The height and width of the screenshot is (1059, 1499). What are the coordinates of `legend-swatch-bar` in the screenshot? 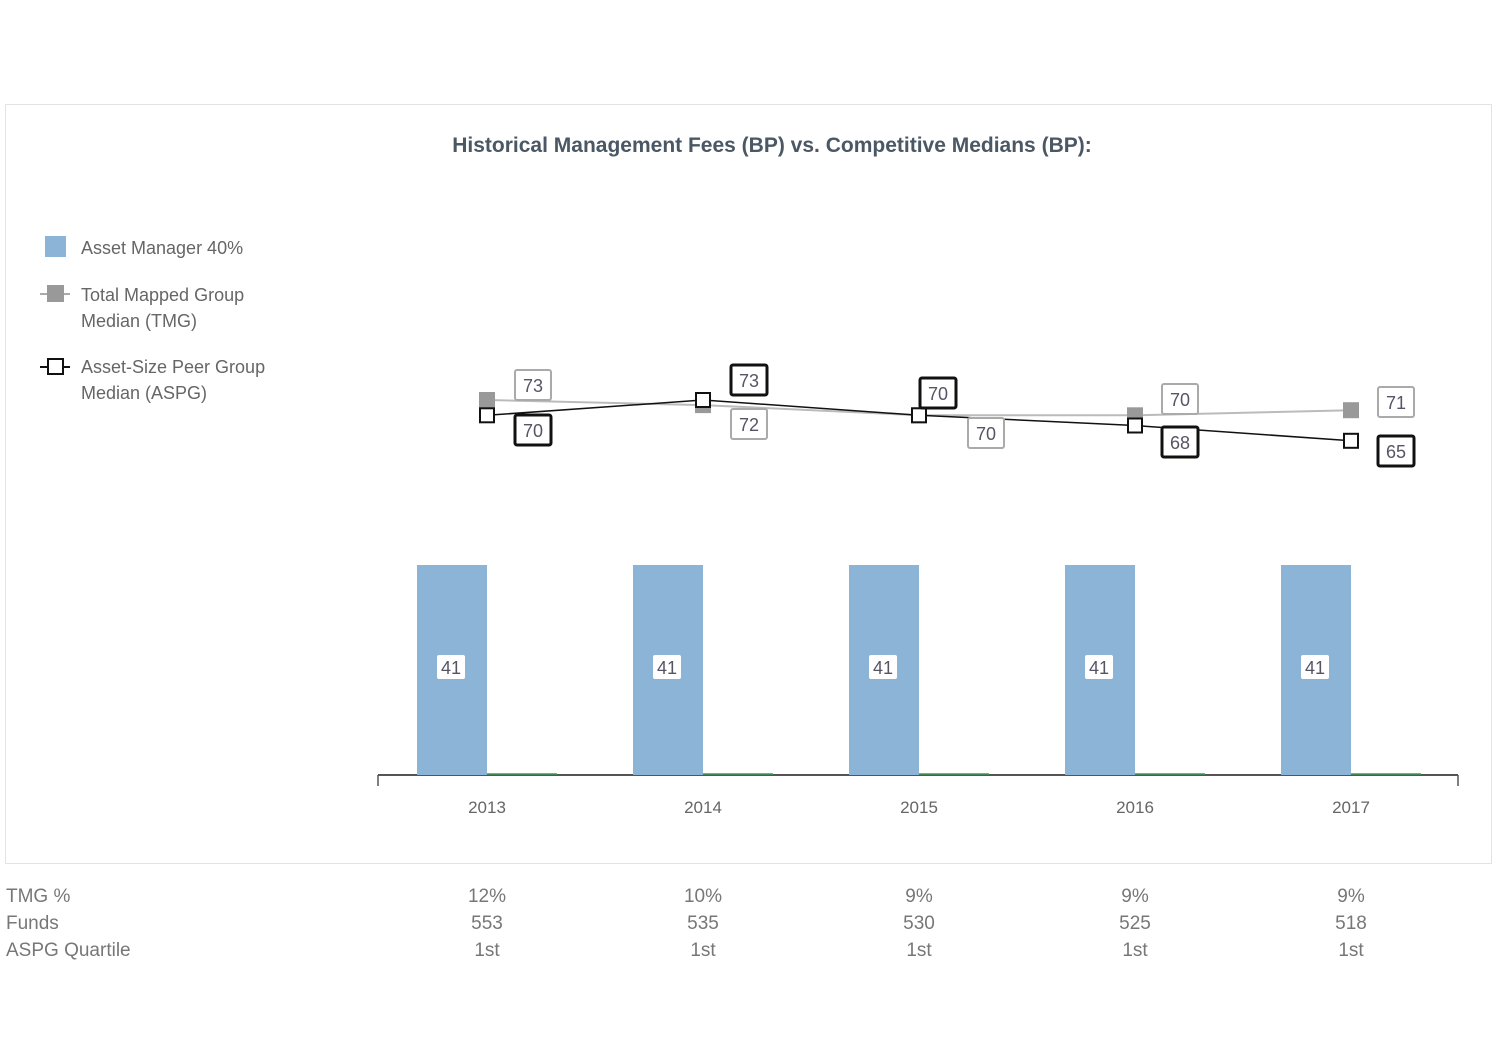 It's located at (55, 246).